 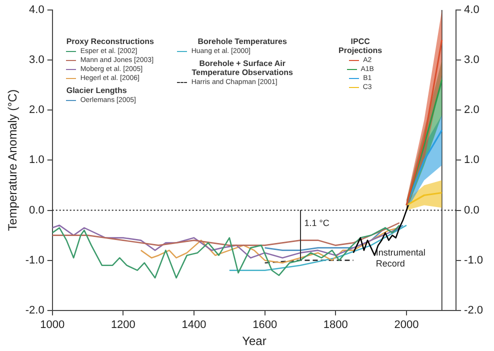 What do you see at coordinates (361, 46) in the screenshot?
I see `annotation: IPCC Projections` at bounding box center [361, 46].